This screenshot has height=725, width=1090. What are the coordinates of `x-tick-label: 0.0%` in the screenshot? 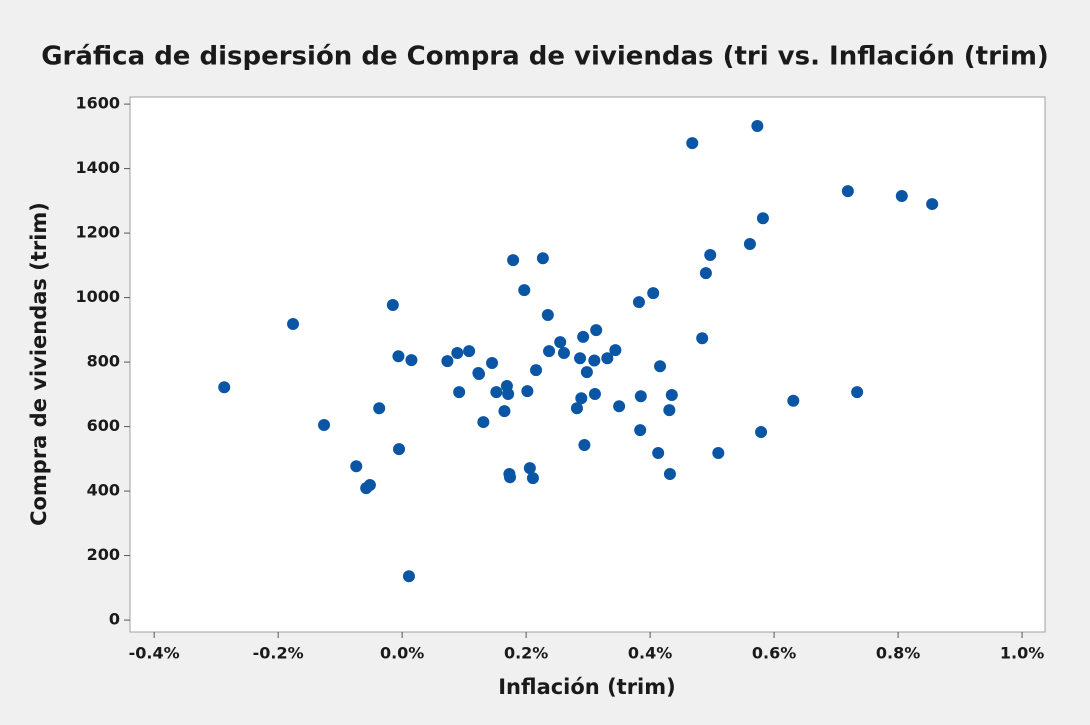 It's located at (402, 653).